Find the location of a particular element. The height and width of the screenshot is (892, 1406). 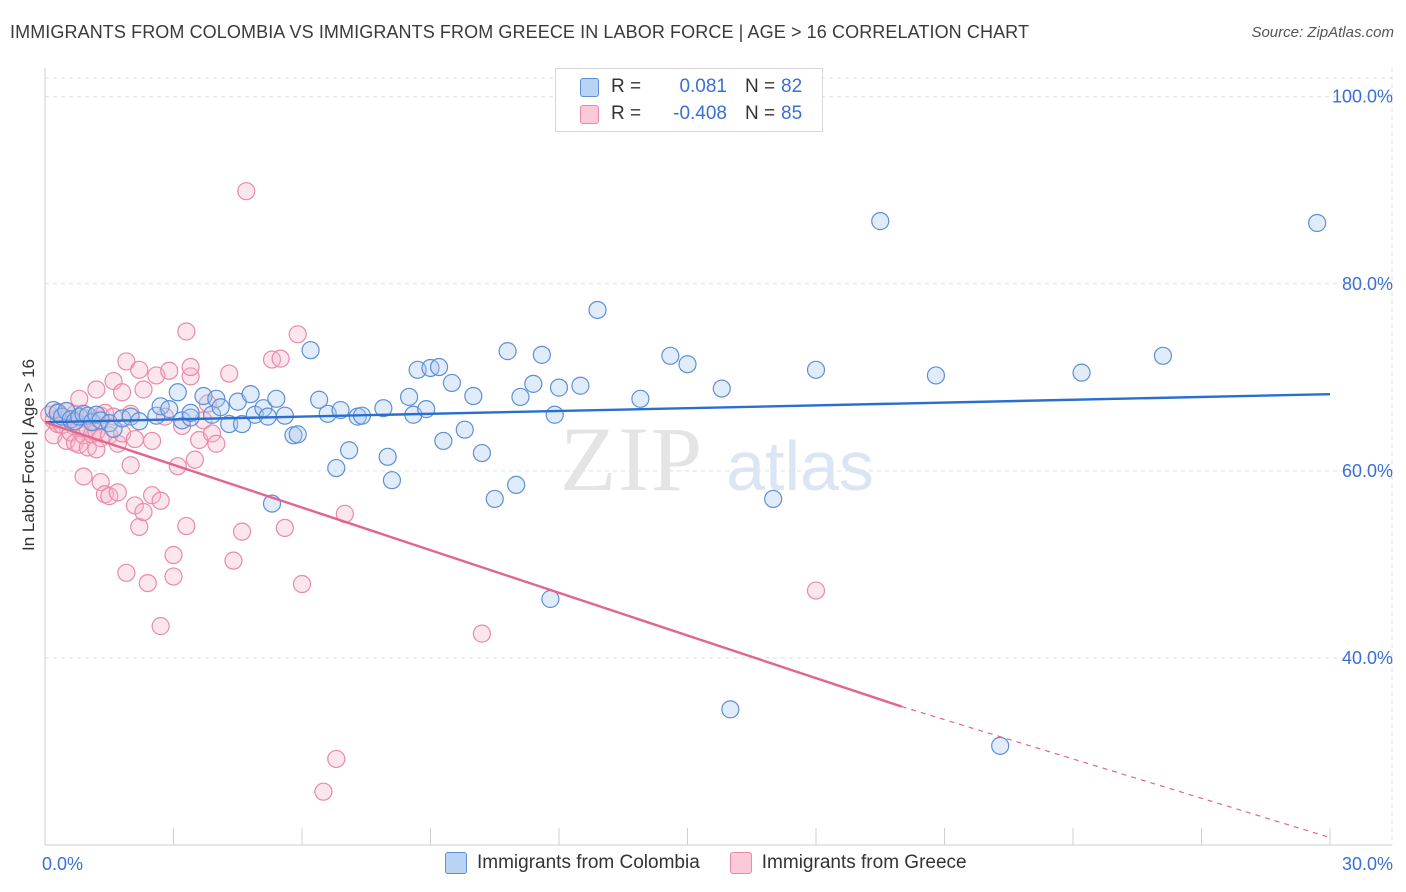

y-tick-label: 40.0% is located at coordinates (1367, 658).